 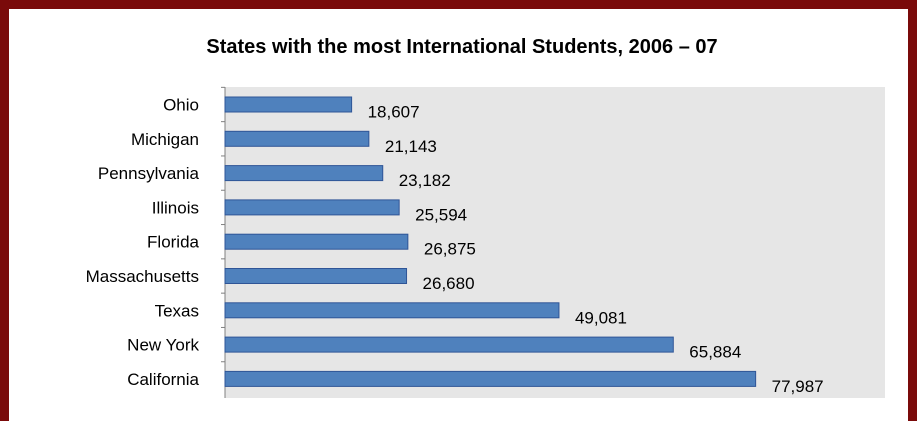 I want to click on category-label: Massachusetts, so click(x=142, y=276).